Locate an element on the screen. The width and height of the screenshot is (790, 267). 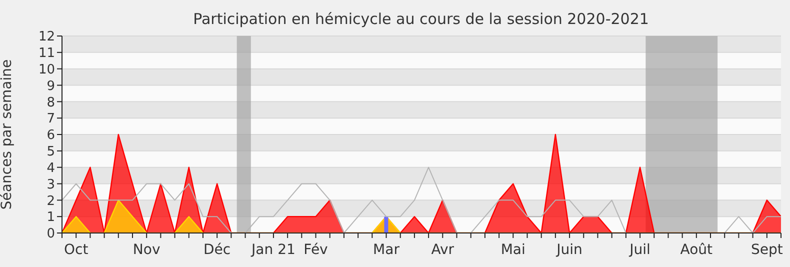
x-tick-label: Juil is located at coordinates (639, 250).